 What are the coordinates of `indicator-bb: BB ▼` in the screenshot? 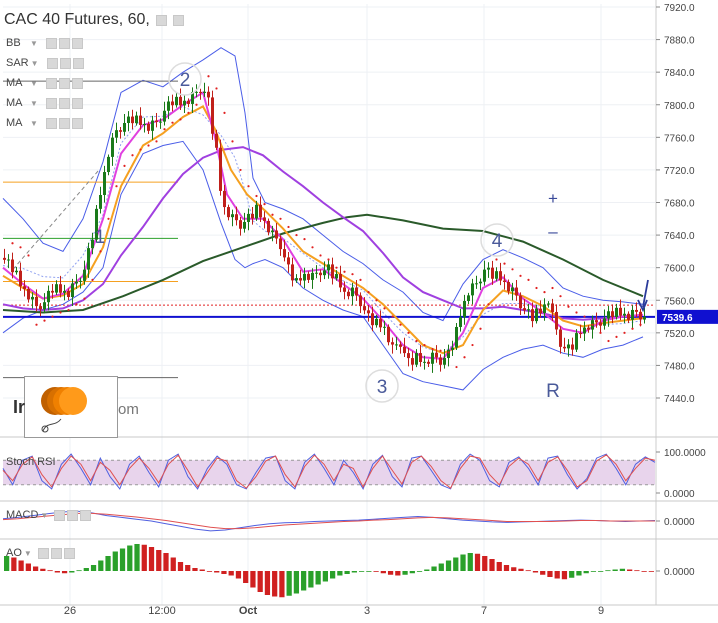 It's located at (44, 43).